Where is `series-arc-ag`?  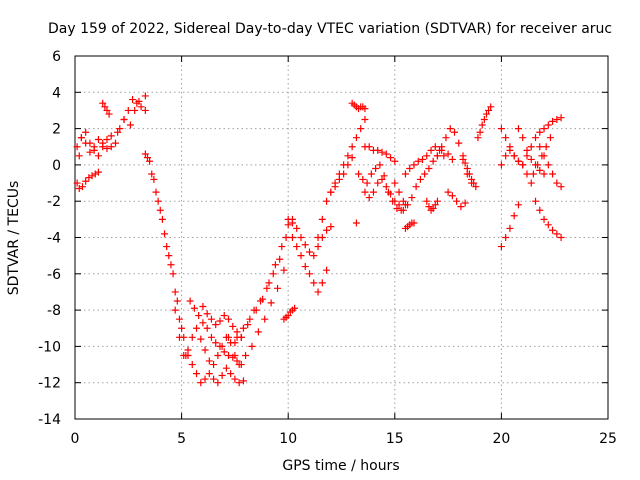
series-arc-ag is located at coordinates (509, 226).